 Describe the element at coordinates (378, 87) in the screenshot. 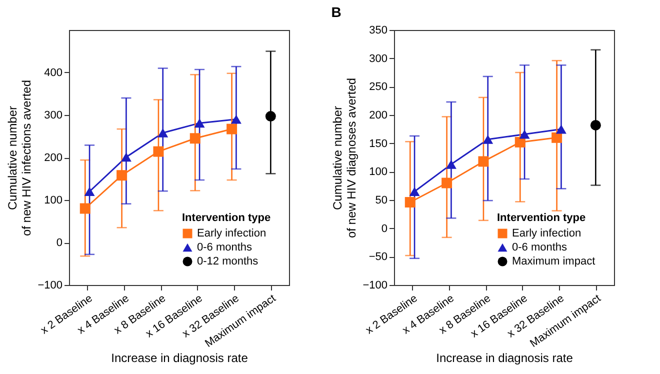

I see `y-tick-label: 250` at that location.